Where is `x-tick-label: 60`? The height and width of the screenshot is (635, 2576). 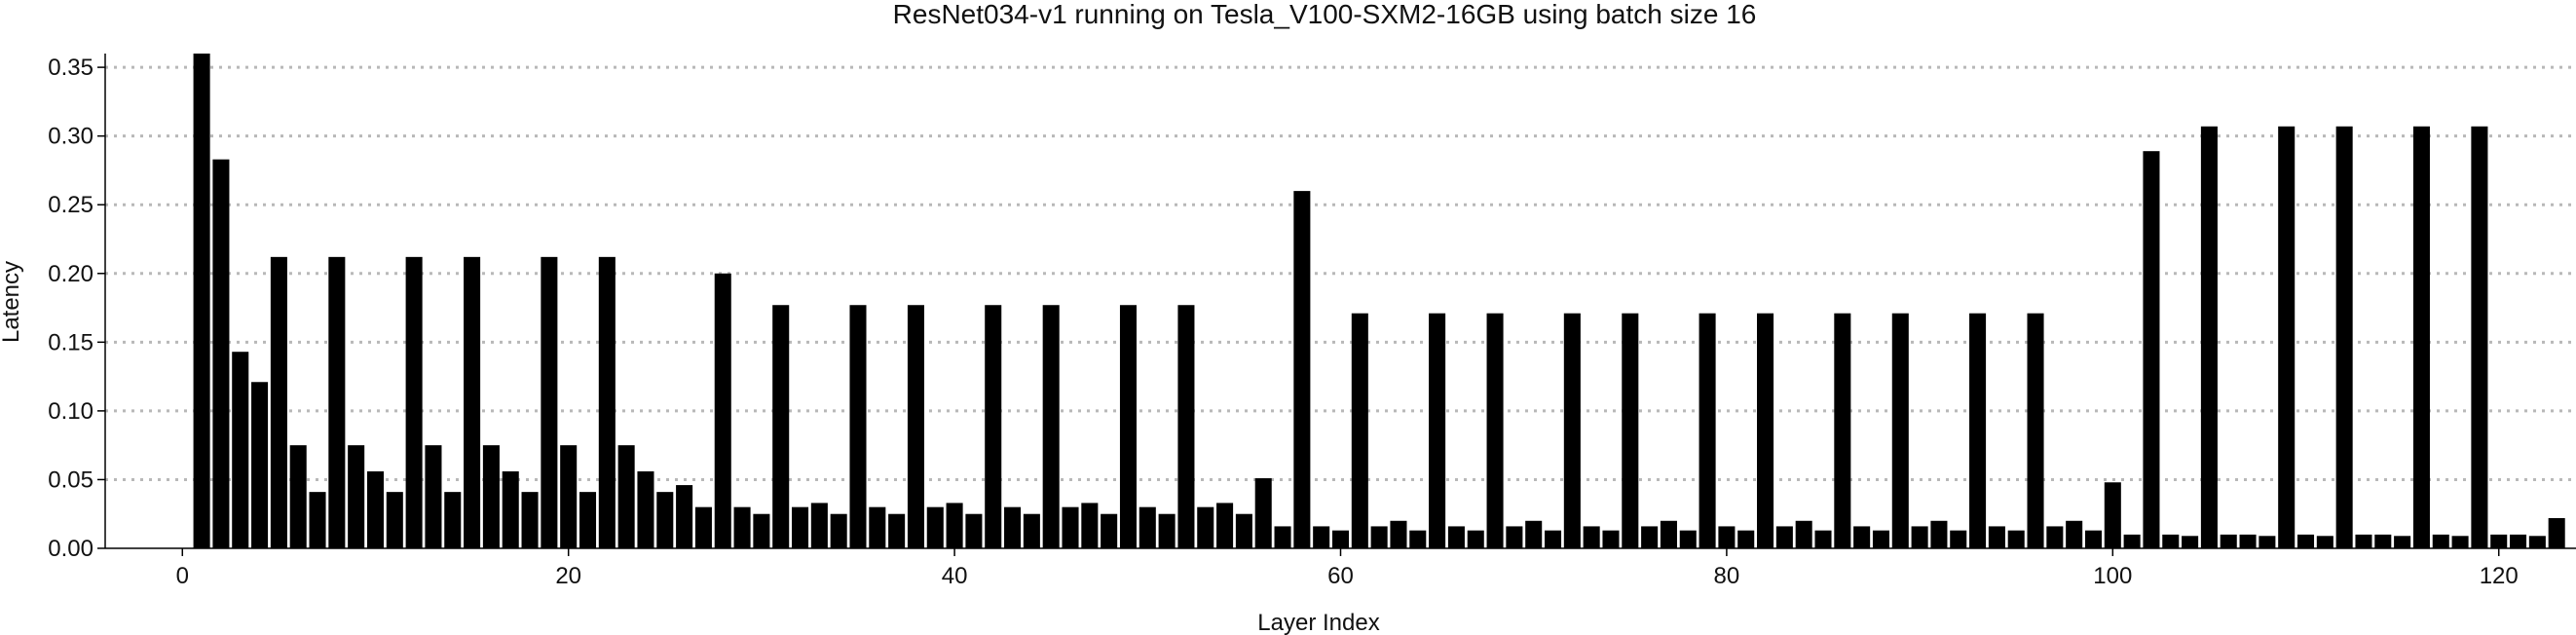
x-tick-label: 60 is located at coordinates (1340, 576).